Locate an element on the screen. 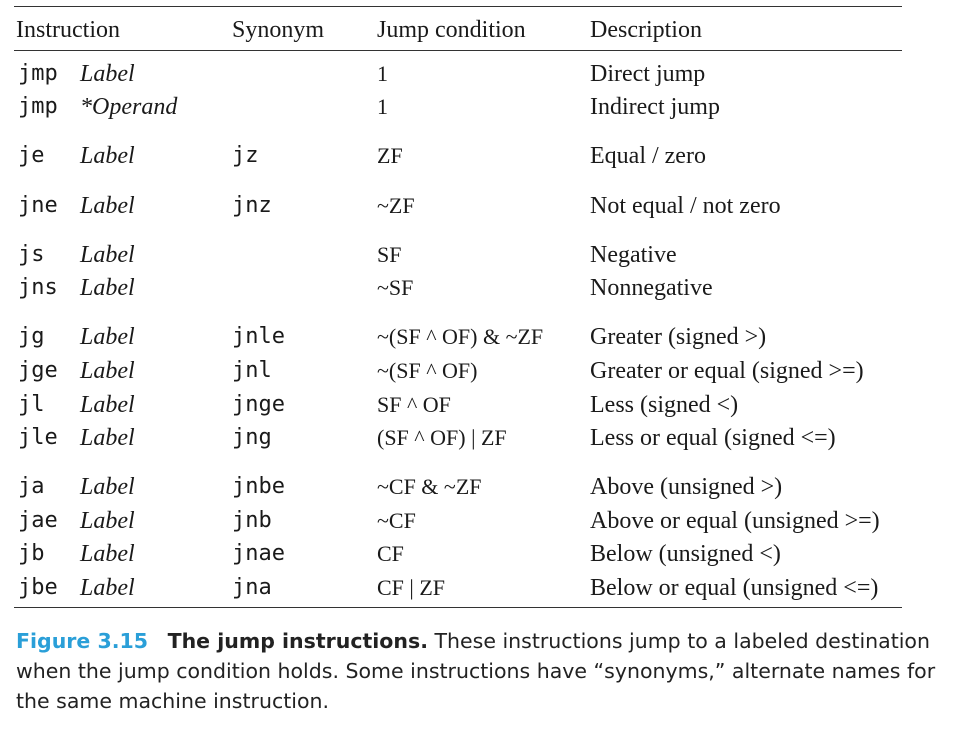  operand-cell: *Operand is located at coordinates (129, 107).